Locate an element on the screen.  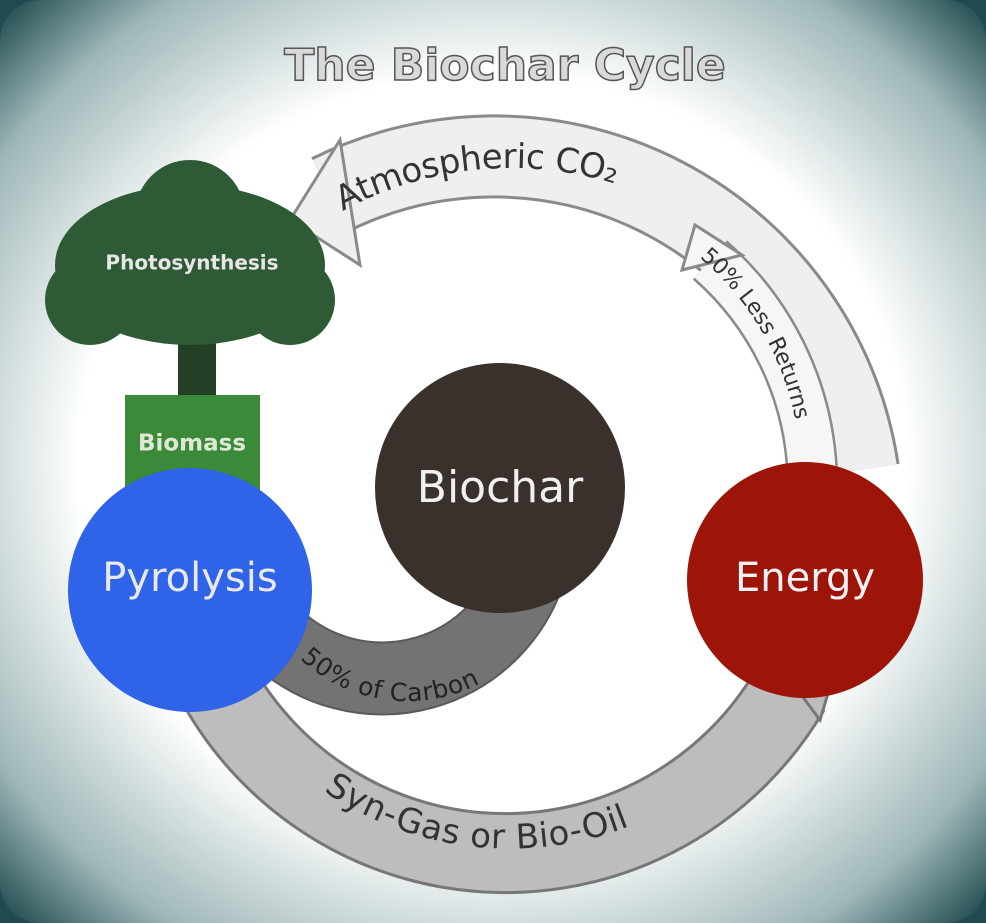
tree is located at coordinates (190, 285).